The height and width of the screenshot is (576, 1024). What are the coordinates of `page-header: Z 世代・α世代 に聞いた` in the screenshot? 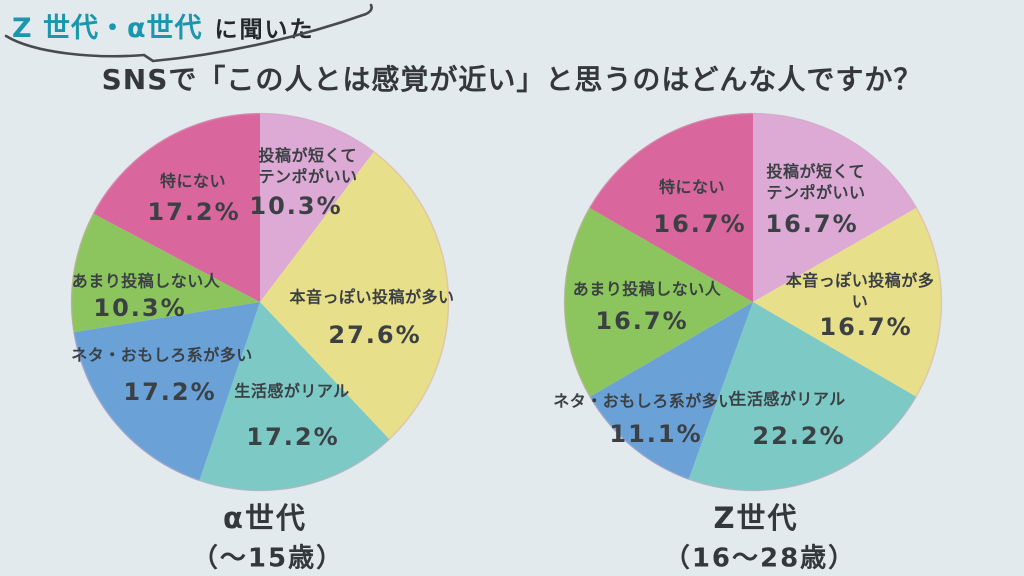 It's located at (163, 25).